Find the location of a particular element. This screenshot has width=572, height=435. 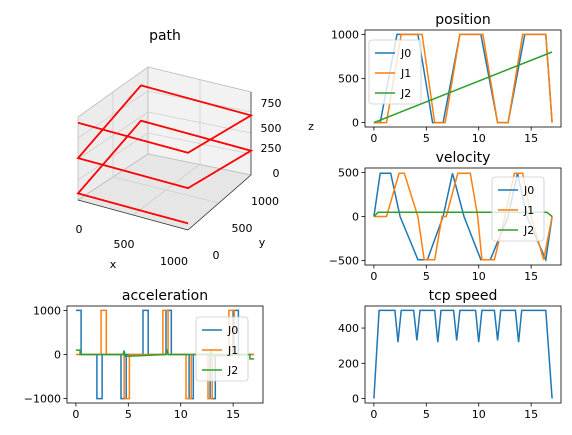

path-z-ticks: 0 250 500 750 z is located at coordinates (288, 138).